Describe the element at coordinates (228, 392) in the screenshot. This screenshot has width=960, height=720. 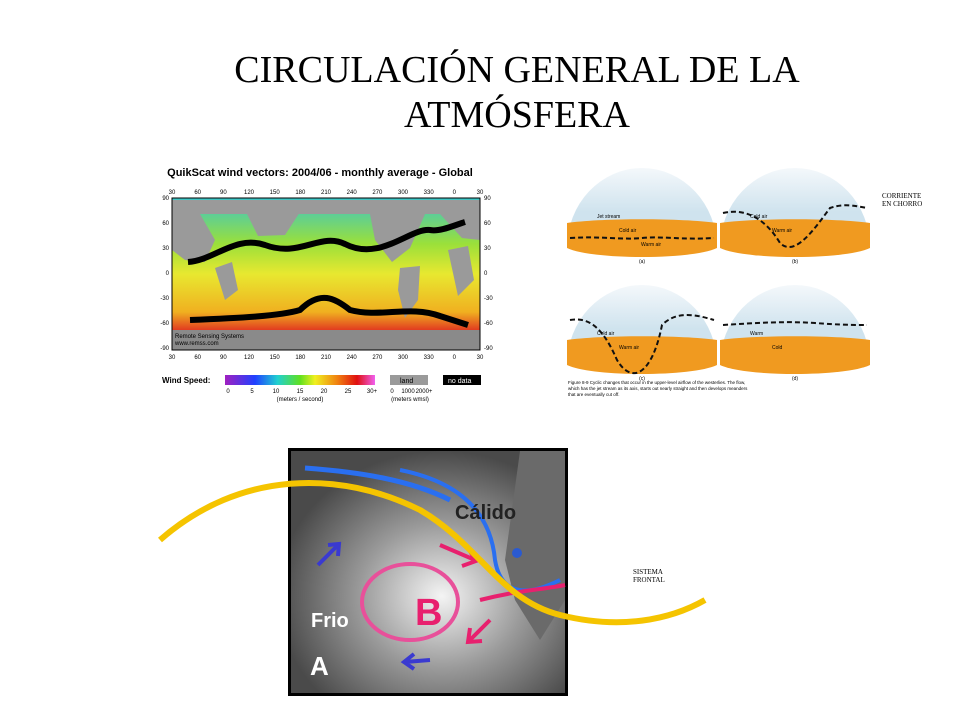
I see `speed-tick-label: 0` at that location.